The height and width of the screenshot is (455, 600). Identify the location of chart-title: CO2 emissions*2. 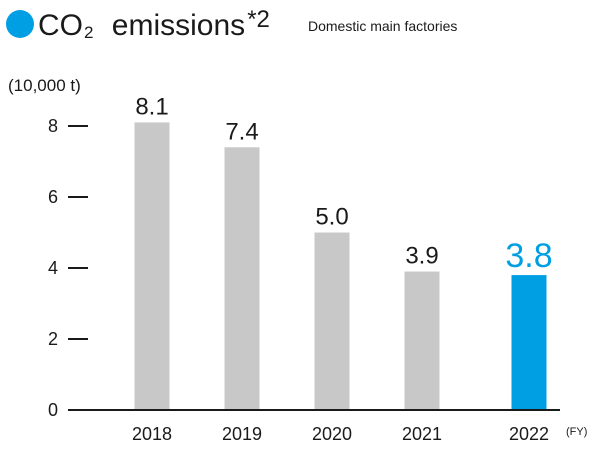
(138, 24).